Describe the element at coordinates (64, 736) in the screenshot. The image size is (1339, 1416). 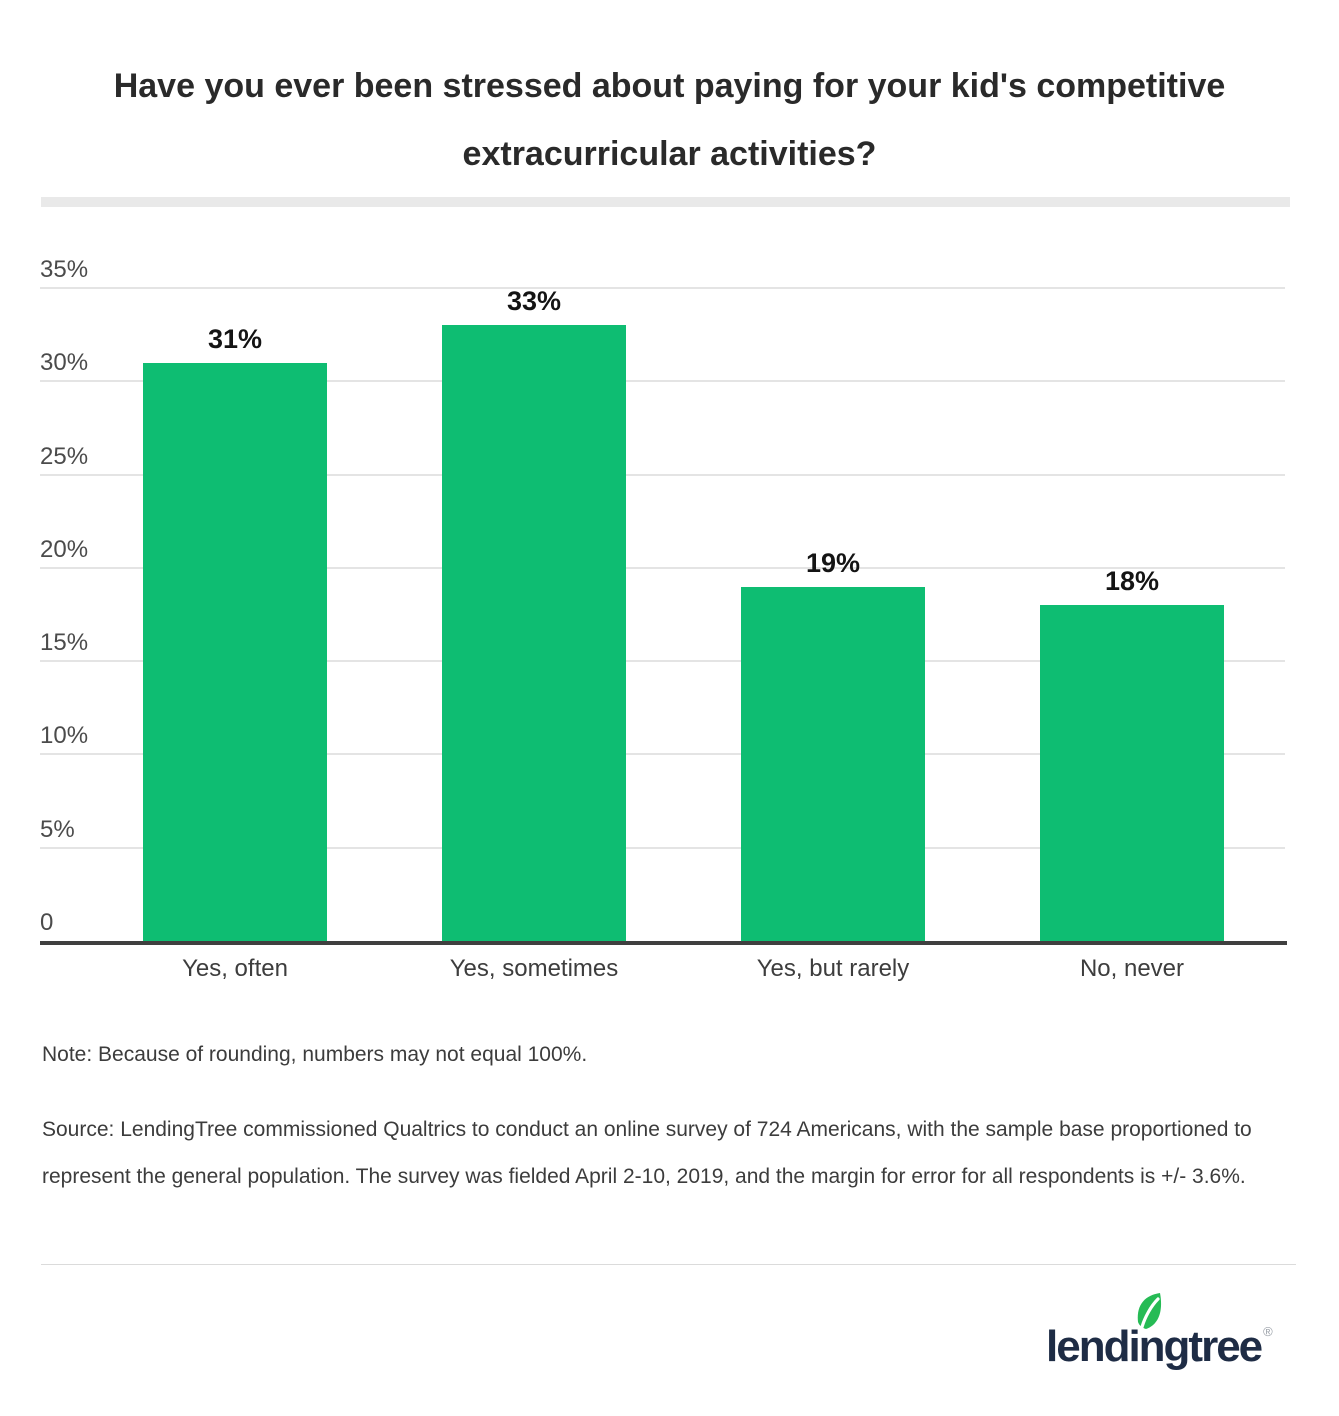
I see `y-axis-tick-label: 10%` at that location.